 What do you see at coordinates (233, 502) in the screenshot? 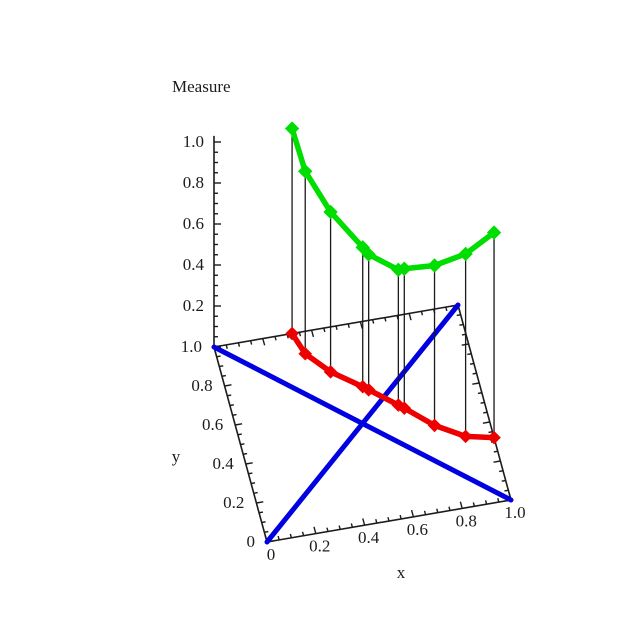
I see `y-axis-tick-label: 0.2` at bounding box center [233, 502].